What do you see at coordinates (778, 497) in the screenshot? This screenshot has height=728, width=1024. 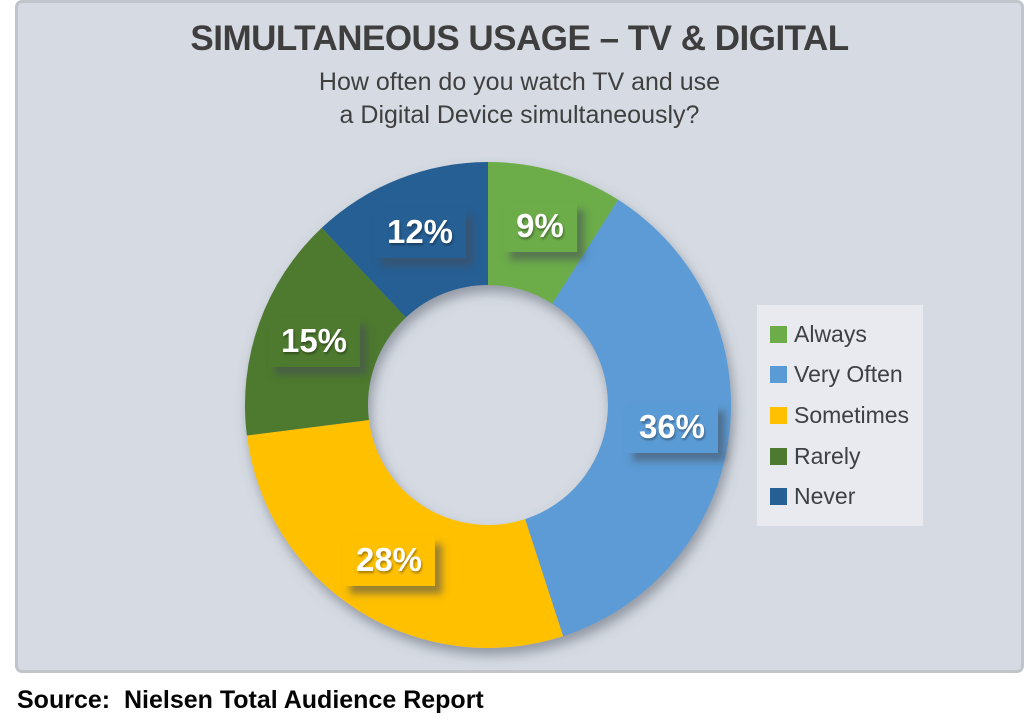 I see `legend-swatch-never` at bounding box center [778, 497].